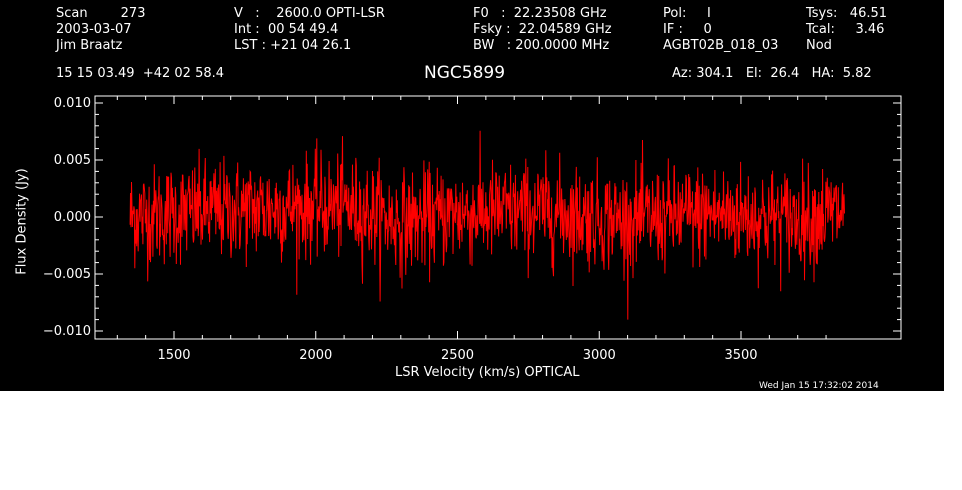  I want to click on header-integration: Int : 00 54 49.4, so click(286, 29).